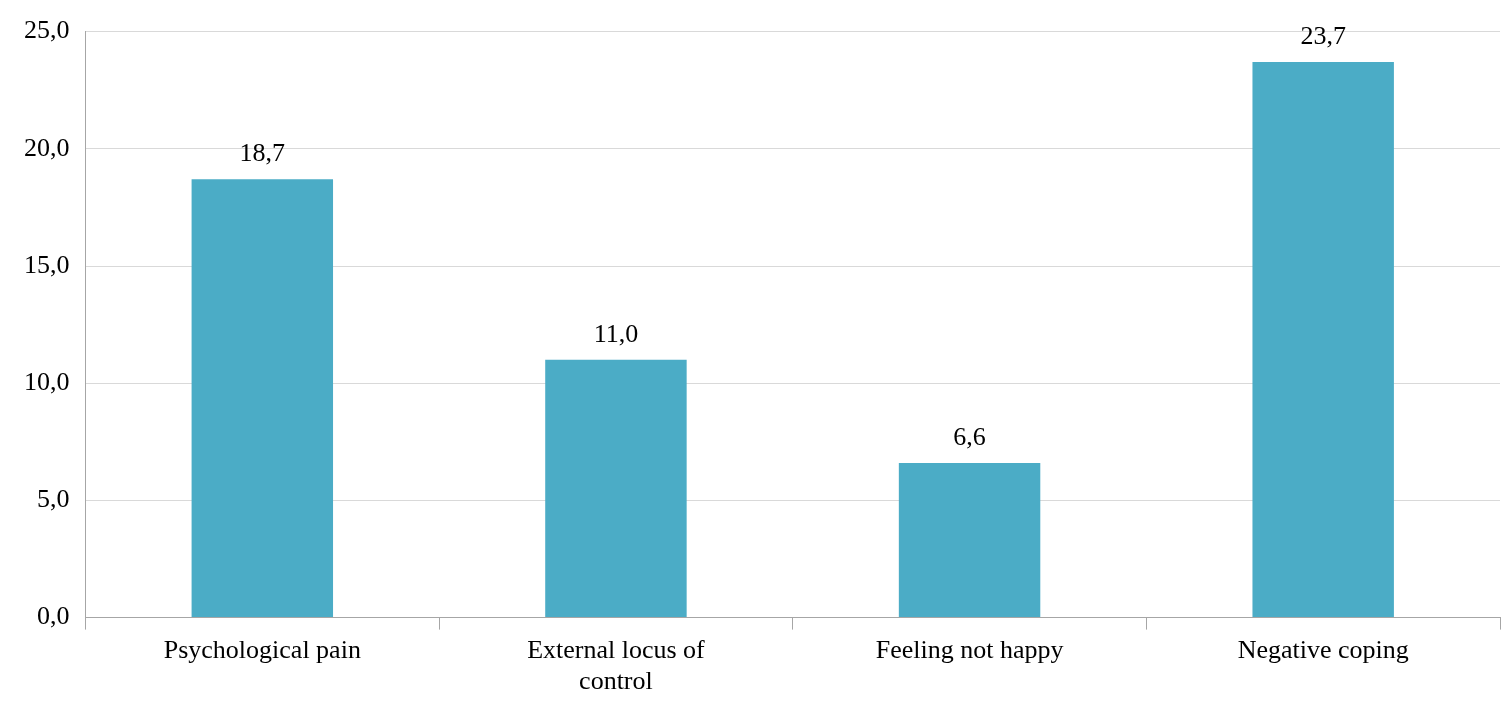 The image size is (1502, 704). I want to click on data-label: 6,6, so click(969, 436).